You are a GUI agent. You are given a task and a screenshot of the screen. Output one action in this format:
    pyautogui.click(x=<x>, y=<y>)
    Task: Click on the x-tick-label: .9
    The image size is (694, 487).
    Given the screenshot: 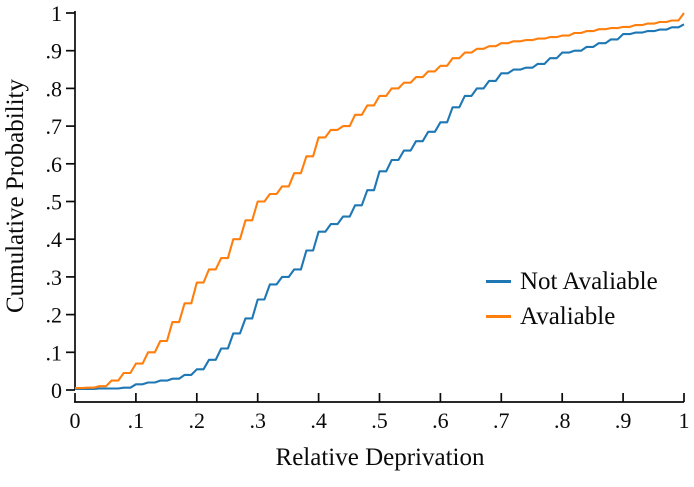 What is the action you would take?
    pyautogui.click(x=623, y=420)
    